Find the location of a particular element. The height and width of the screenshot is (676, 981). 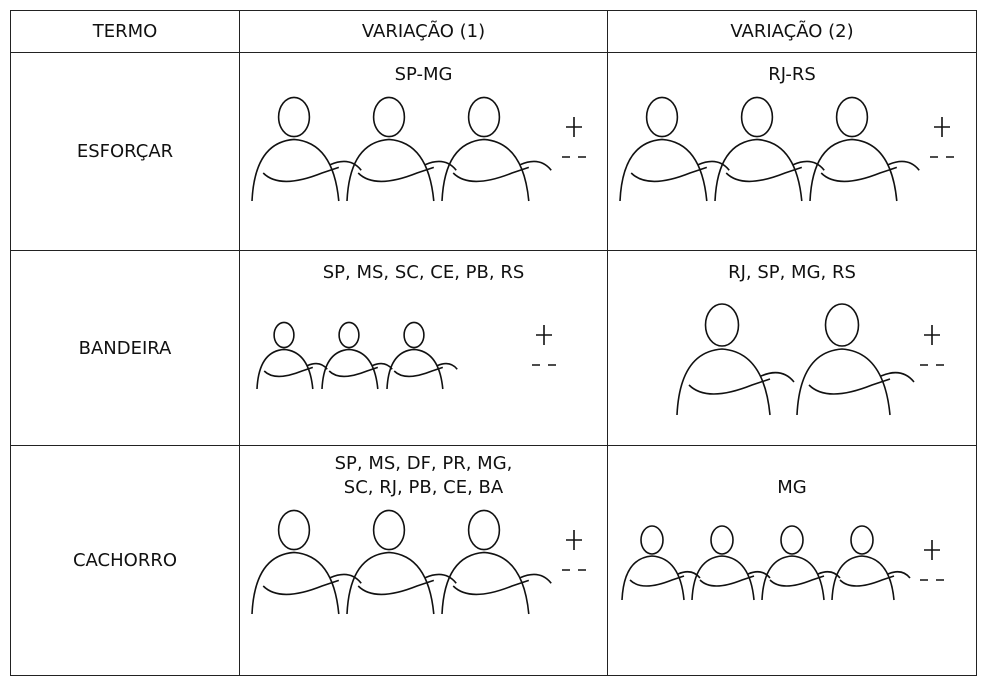

regions: RJ-RS is located at coordinates (792, 74).